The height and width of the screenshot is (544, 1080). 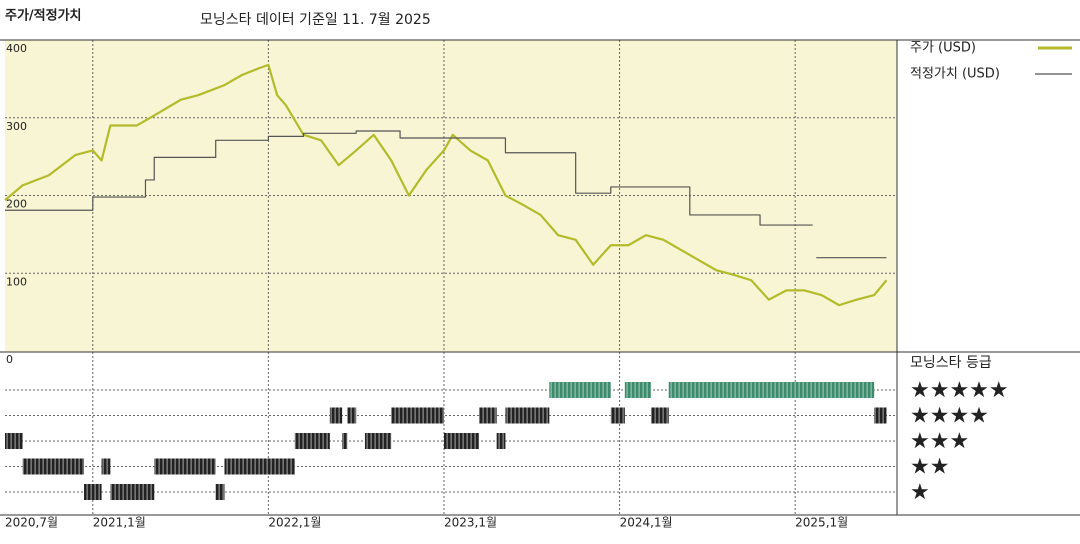 I want to click on rating-level-label: ★★, so click(x=929, y=467).